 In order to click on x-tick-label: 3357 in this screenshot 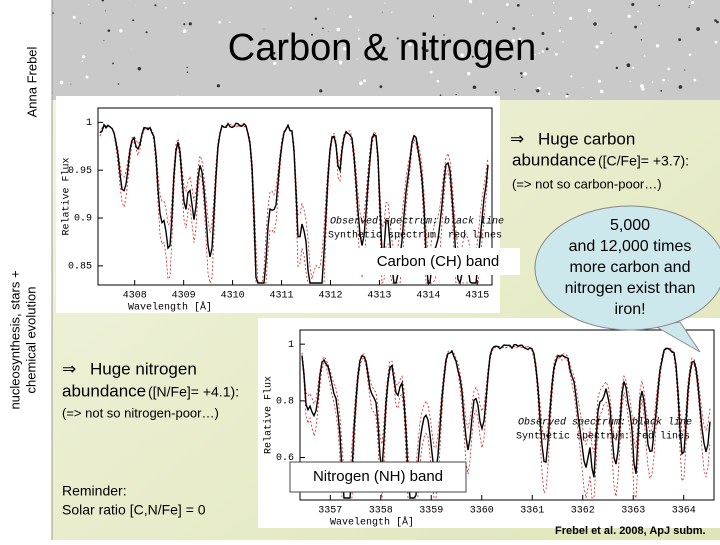, I will do `click(330, 511)`.